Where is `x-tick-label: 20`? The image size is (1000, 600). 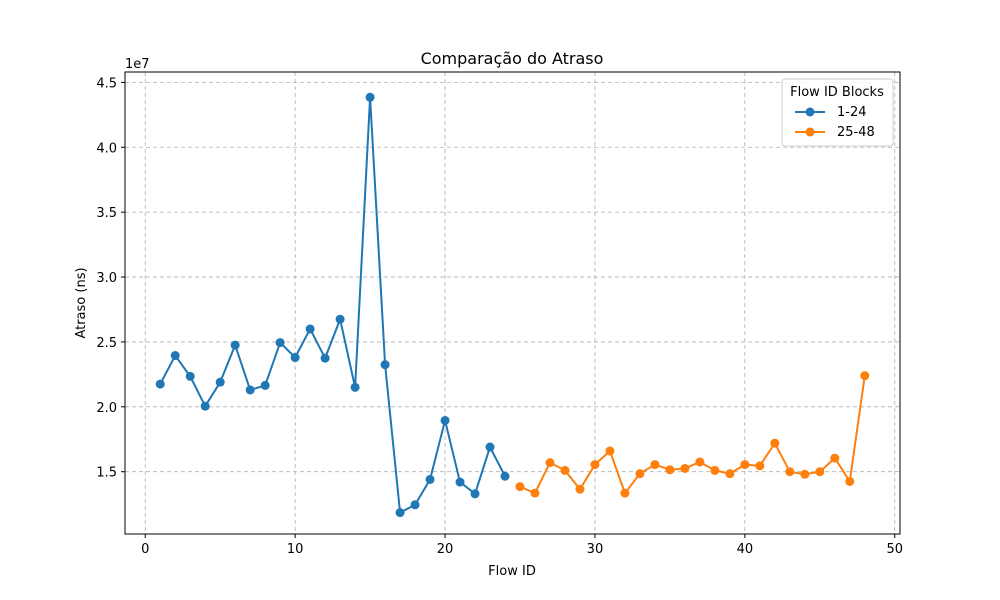 x-tick-label: 20 is located at coordinates (445, 549).